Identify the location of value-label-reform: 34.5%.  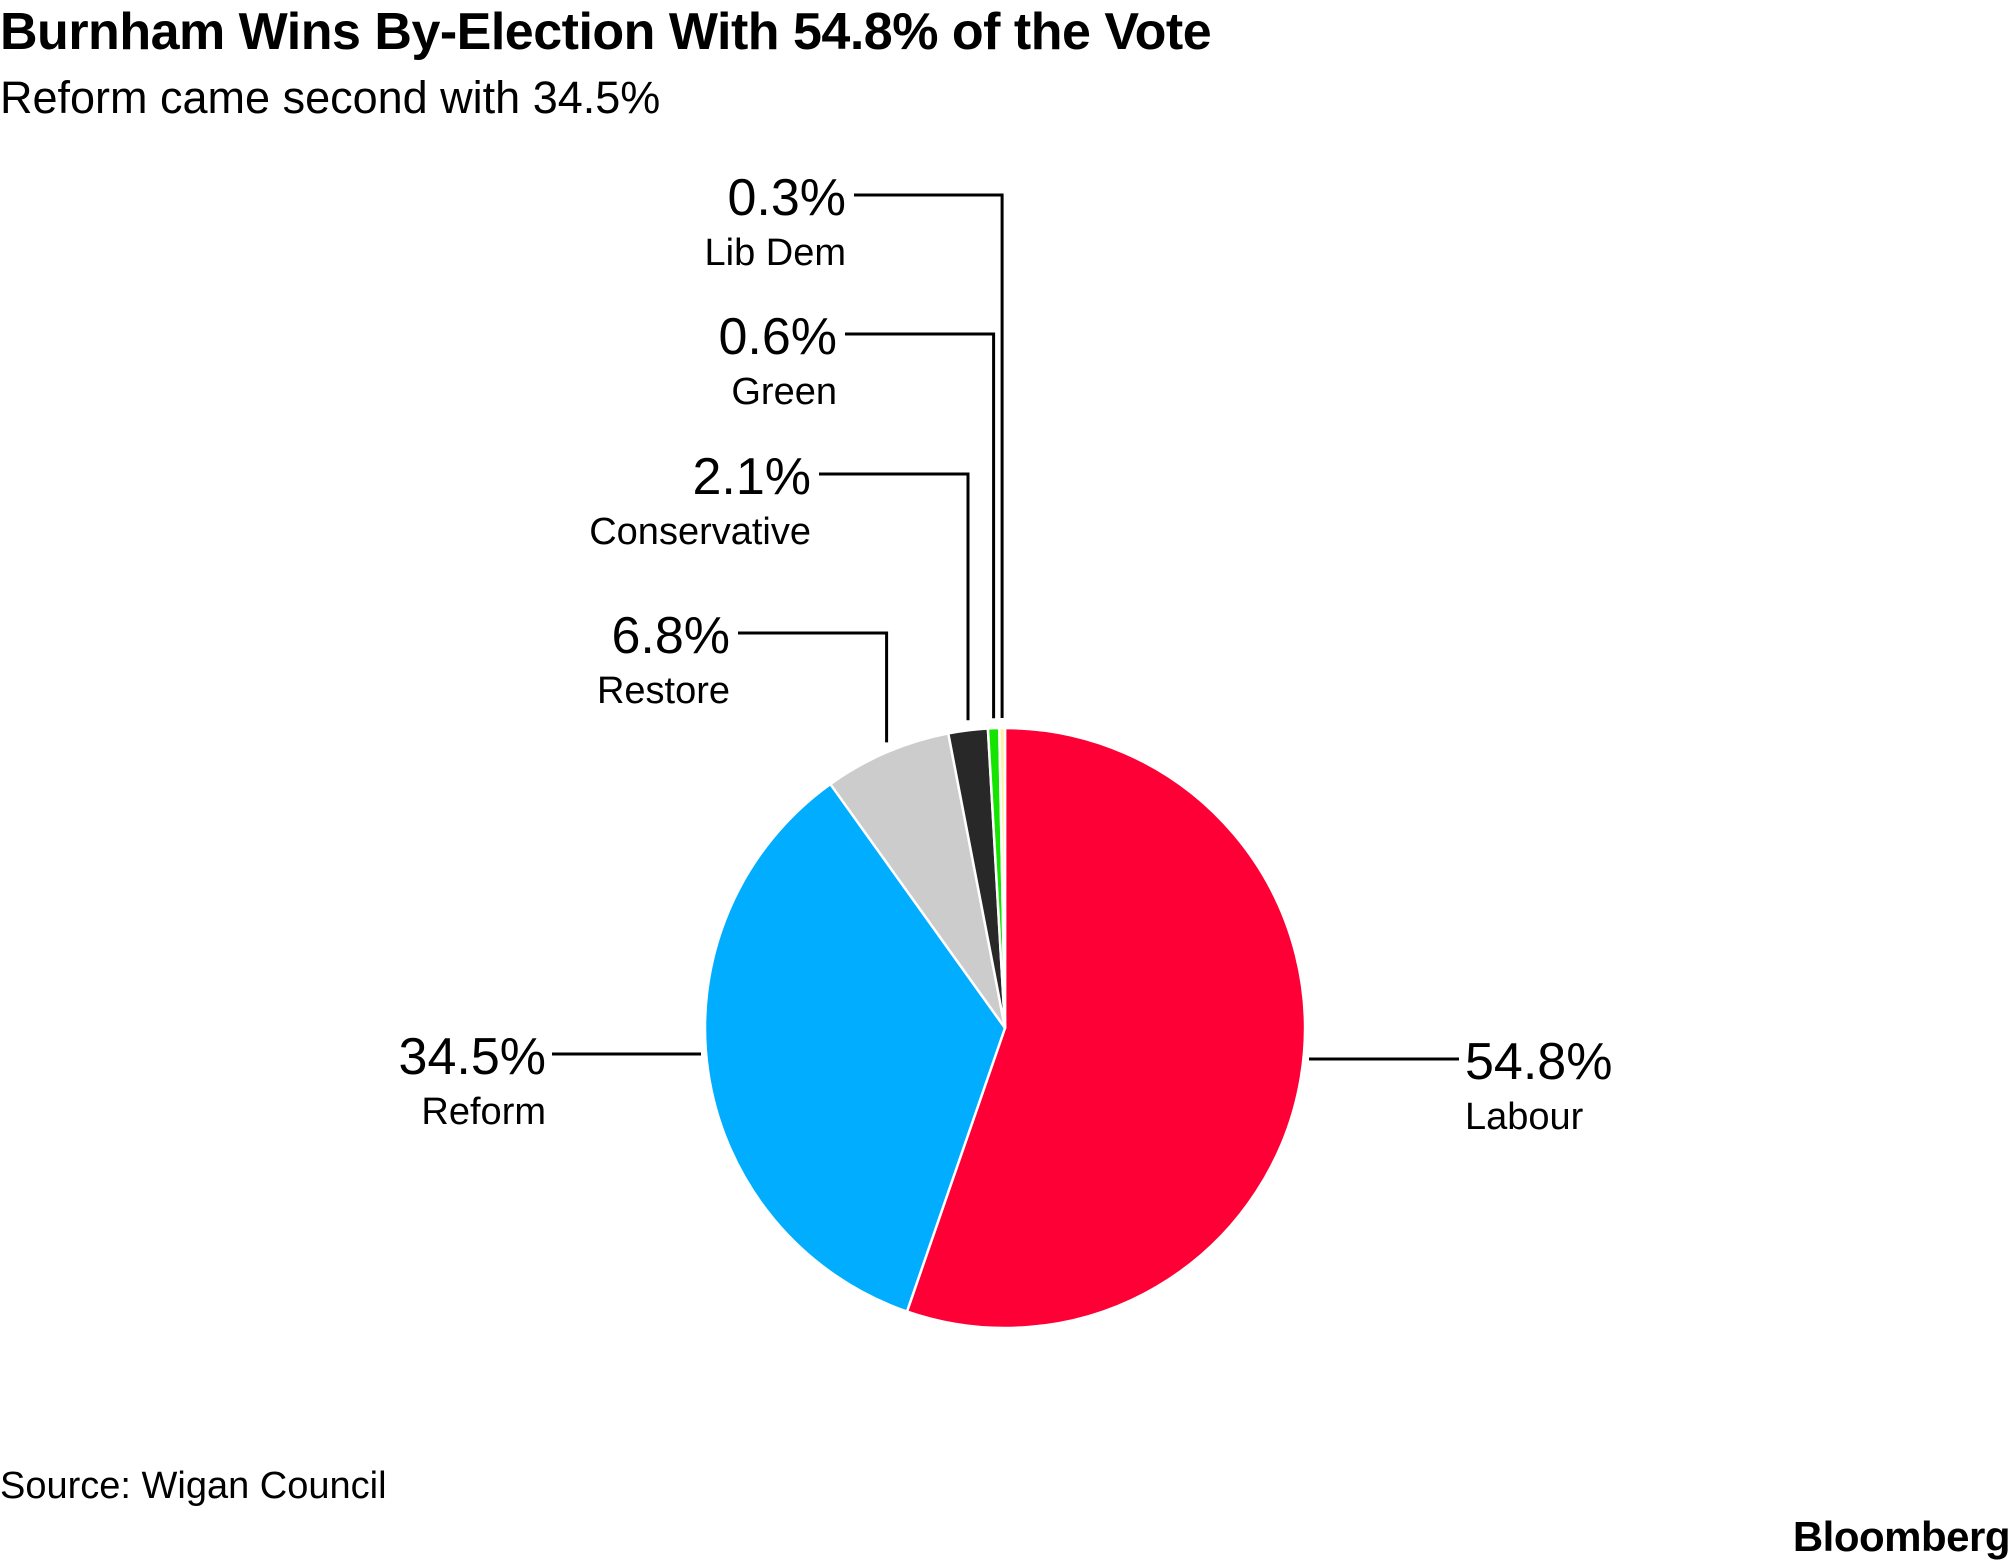
(472, 1057).